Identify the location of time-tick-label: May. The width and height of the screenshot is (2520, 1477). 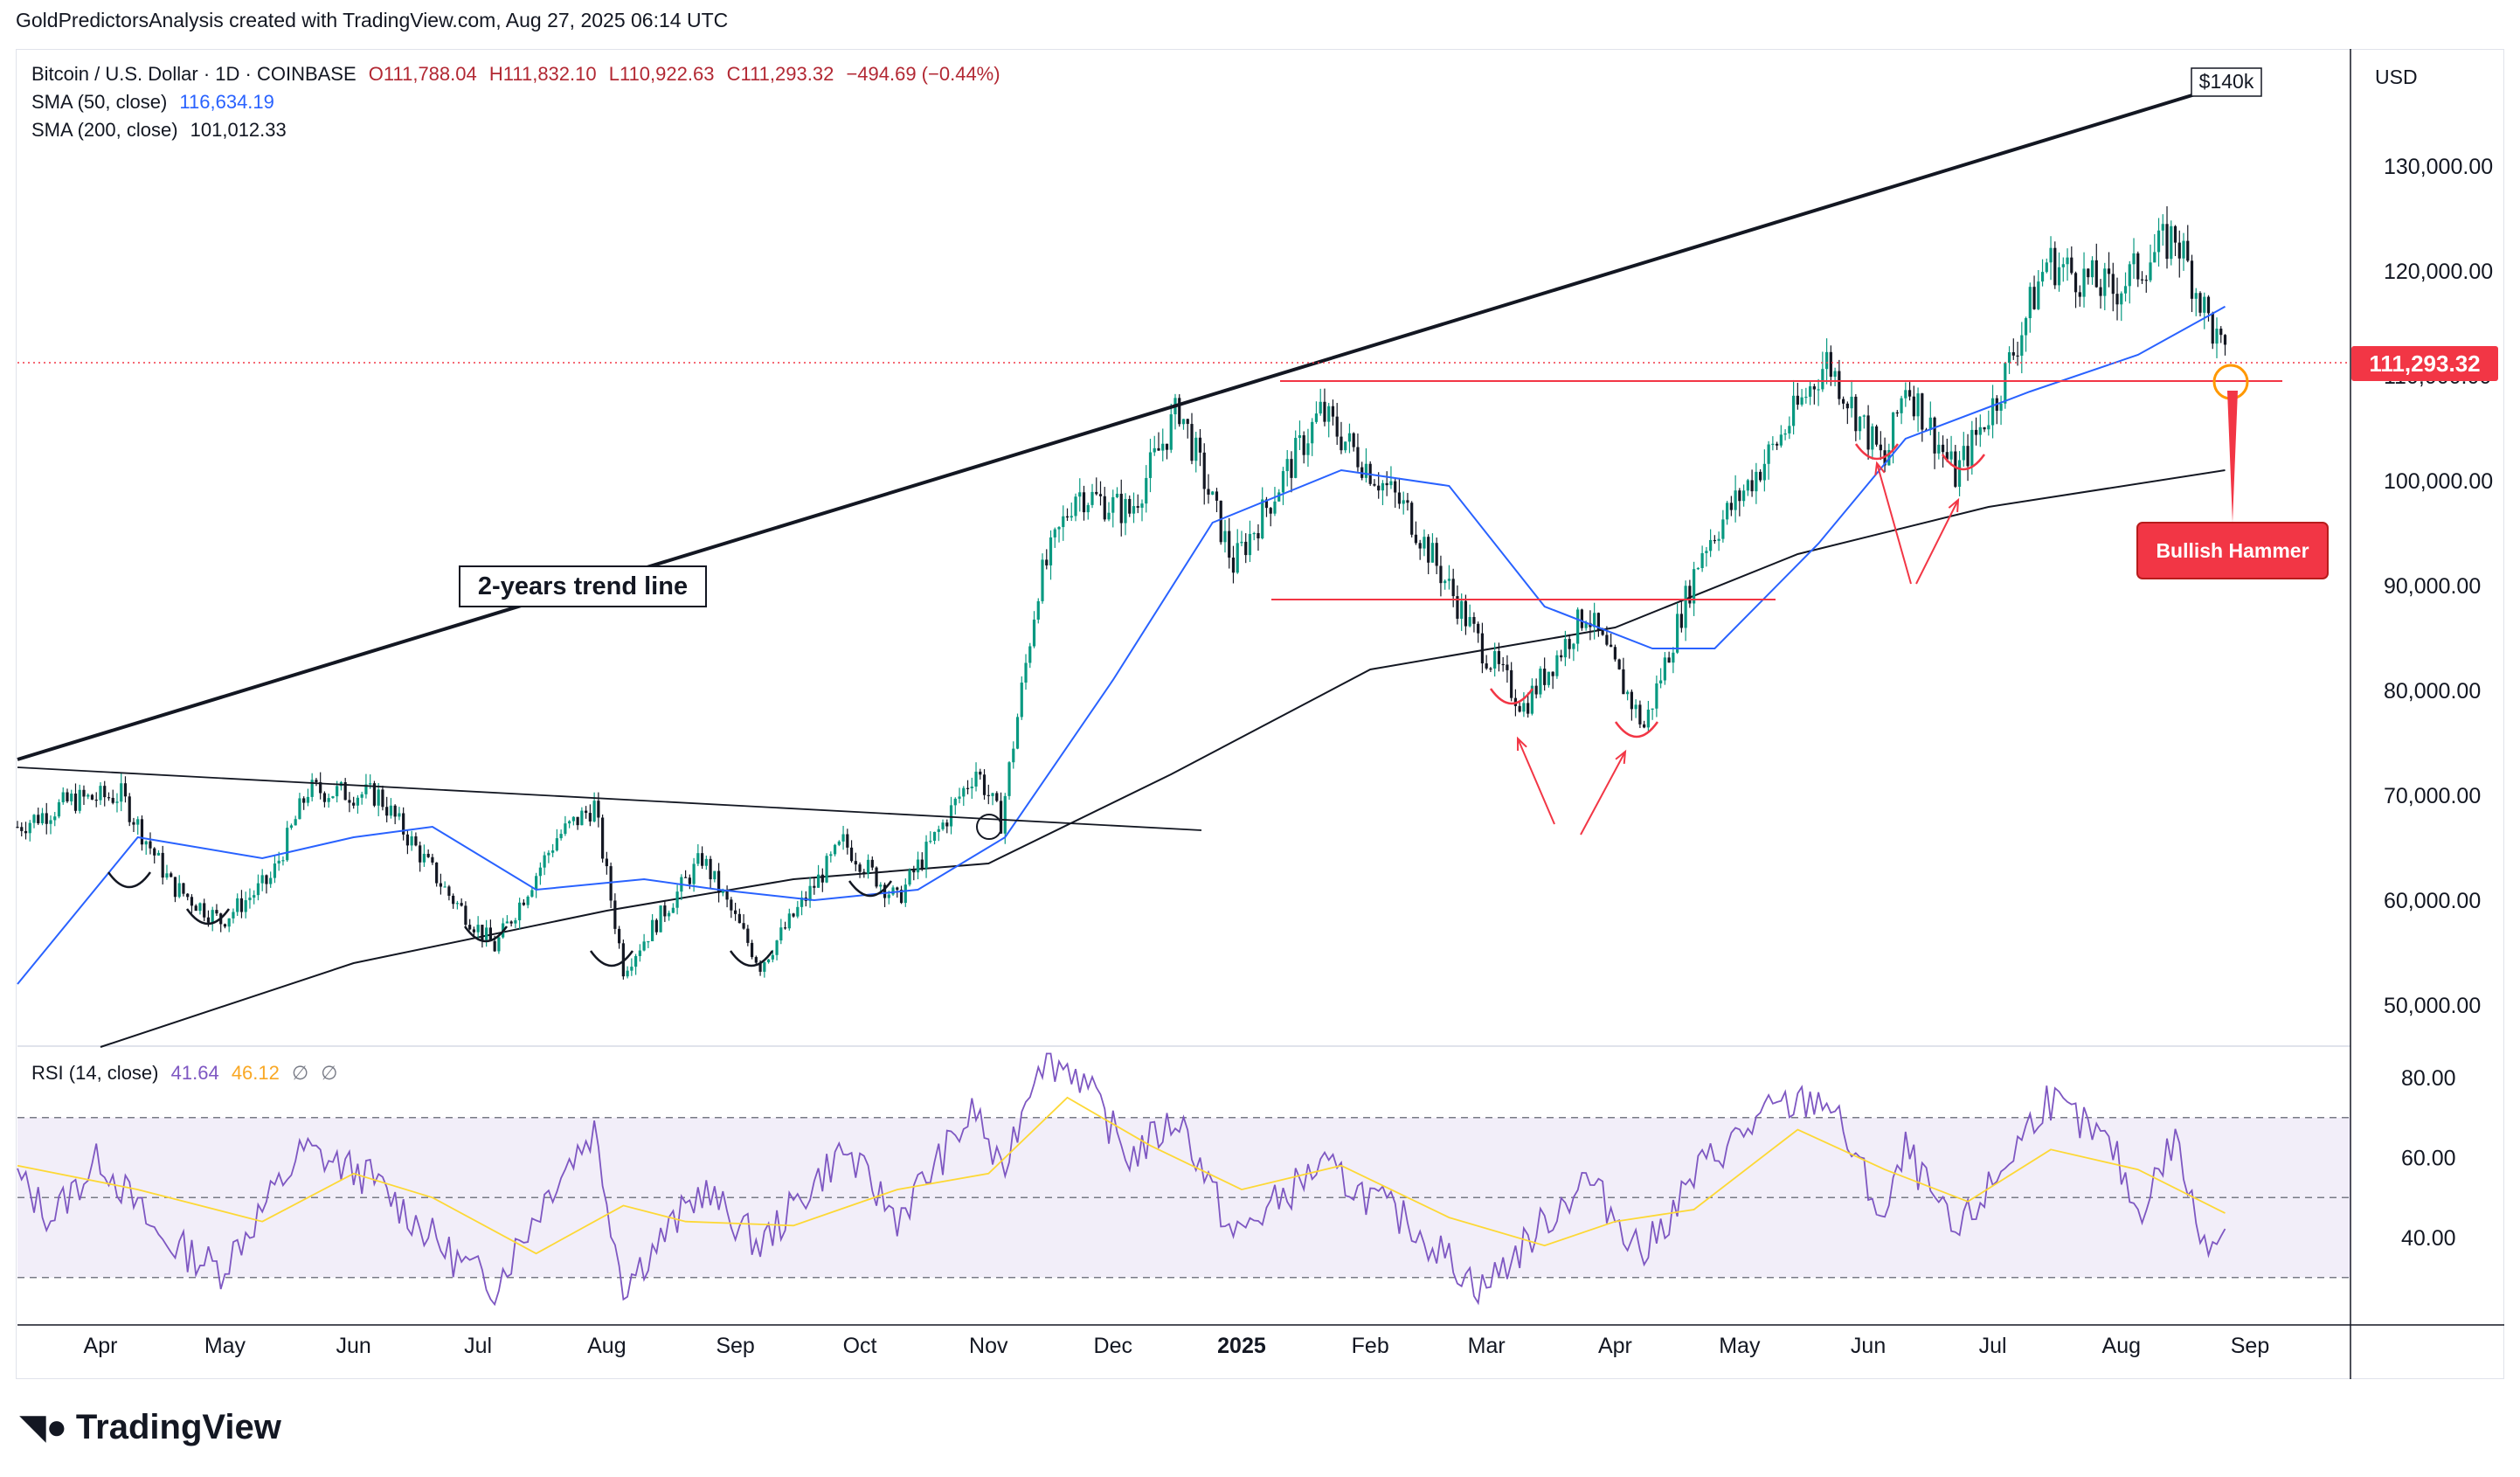
(1740, 1346).